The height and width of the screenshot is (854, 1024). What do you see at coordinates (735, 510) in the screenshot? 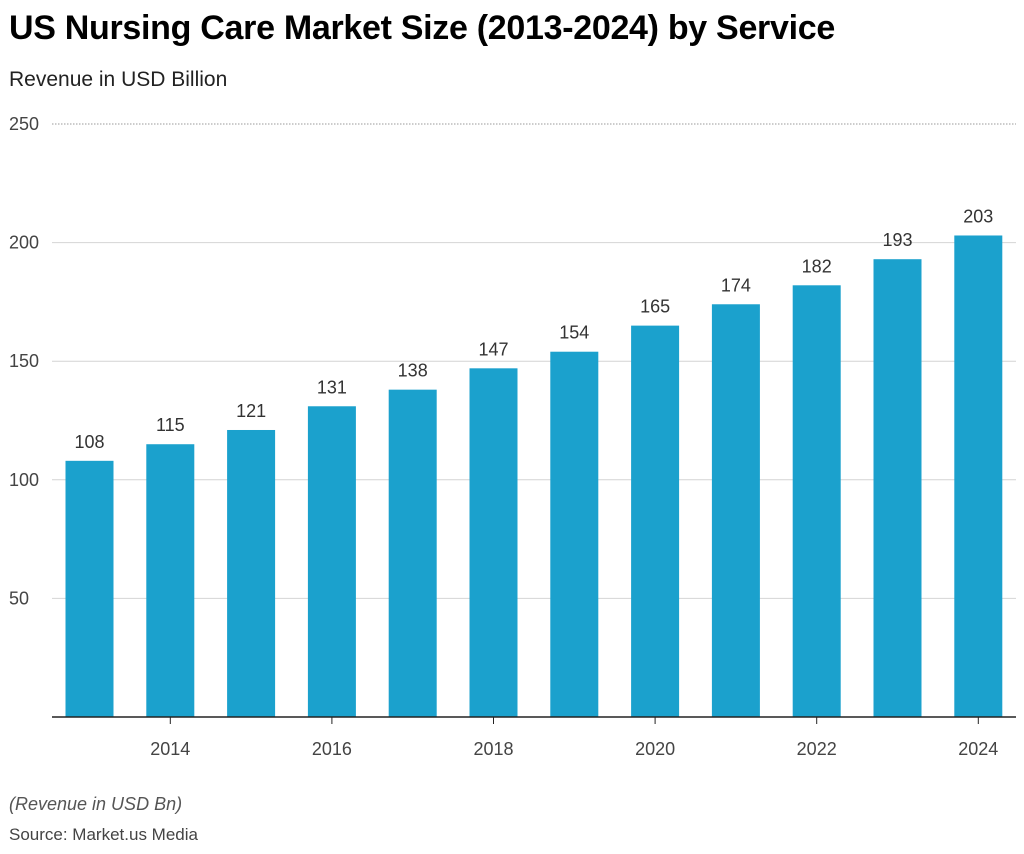
I see `bar-2021` at bounding box center [735, 510].